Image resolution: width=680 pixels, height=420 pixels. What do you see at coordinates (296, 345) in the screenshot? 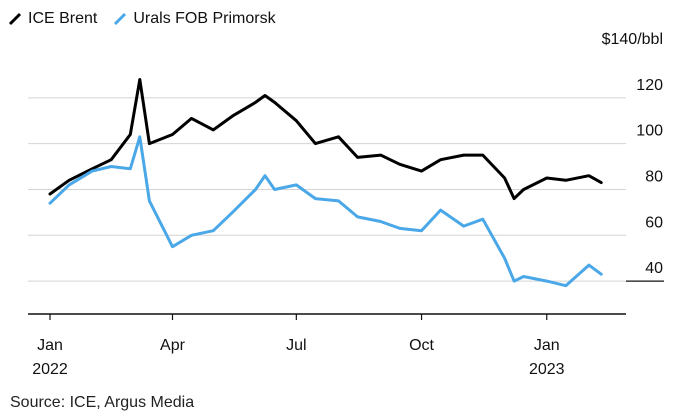
I see `x-tick-label: Jul` at bounding box center [296, 345].